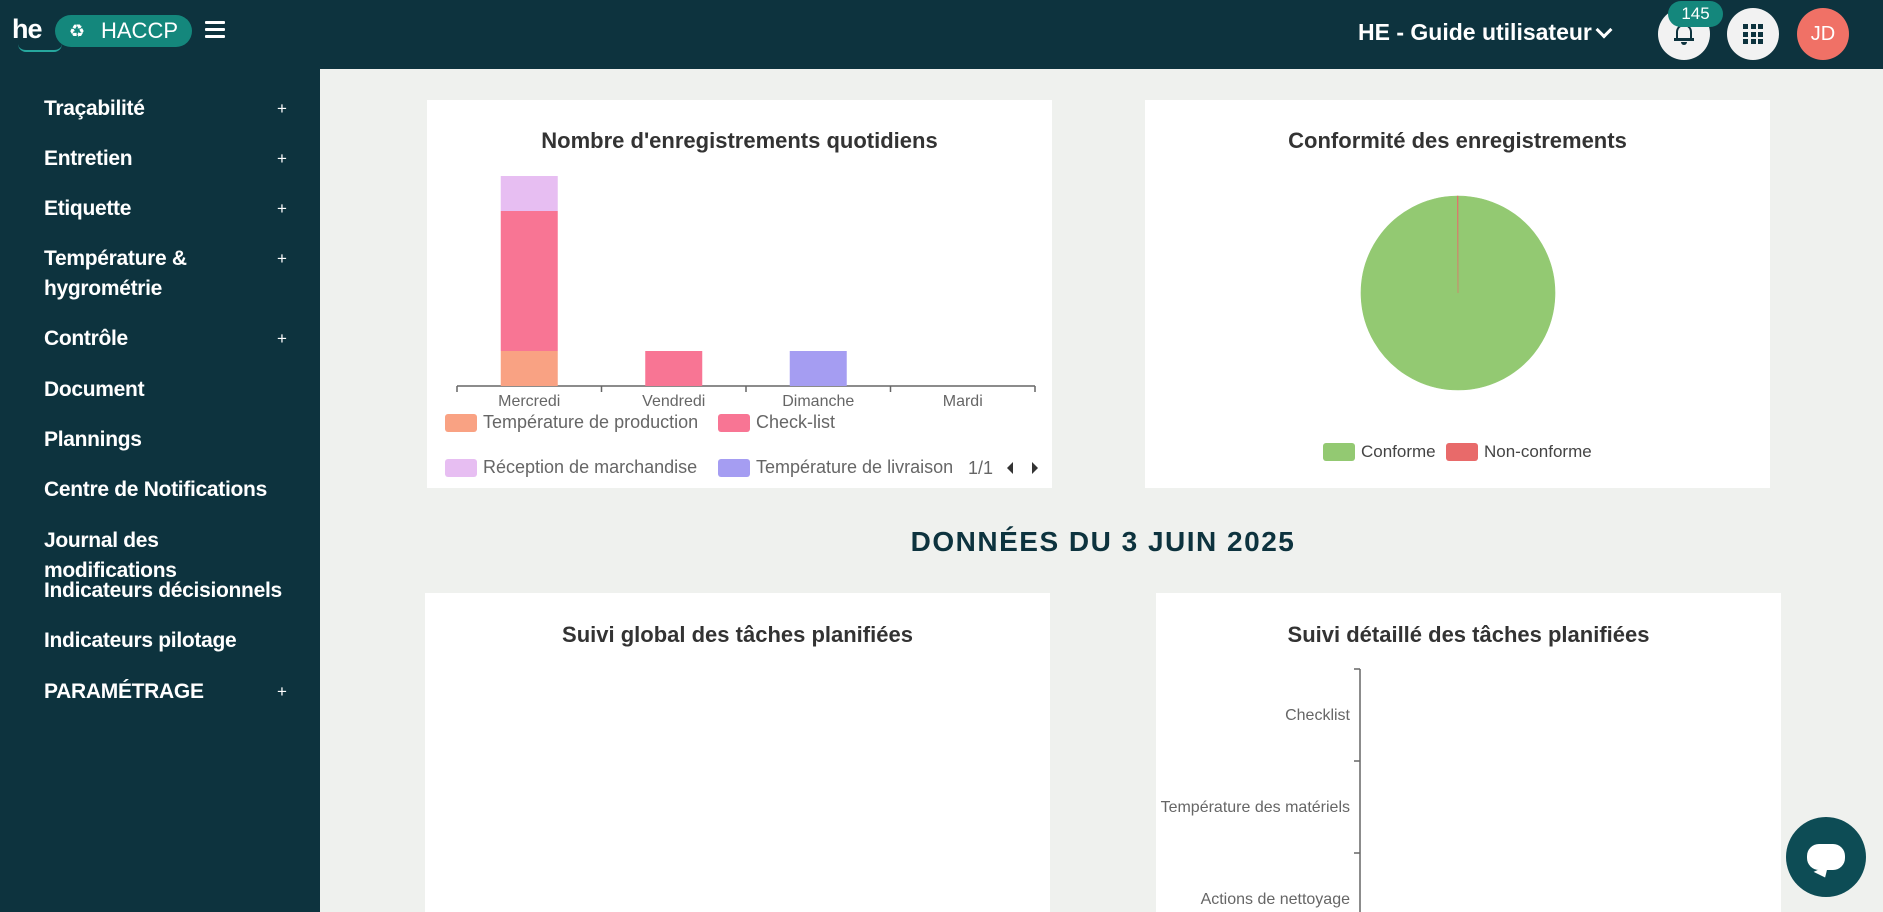 This screenshot has width=1883, height=912. What do you see at coordinates (140, 640) in the screenshot?
I see `sidebar-item-label: Indicateurs pilotage` at bounding box center [140, 640].